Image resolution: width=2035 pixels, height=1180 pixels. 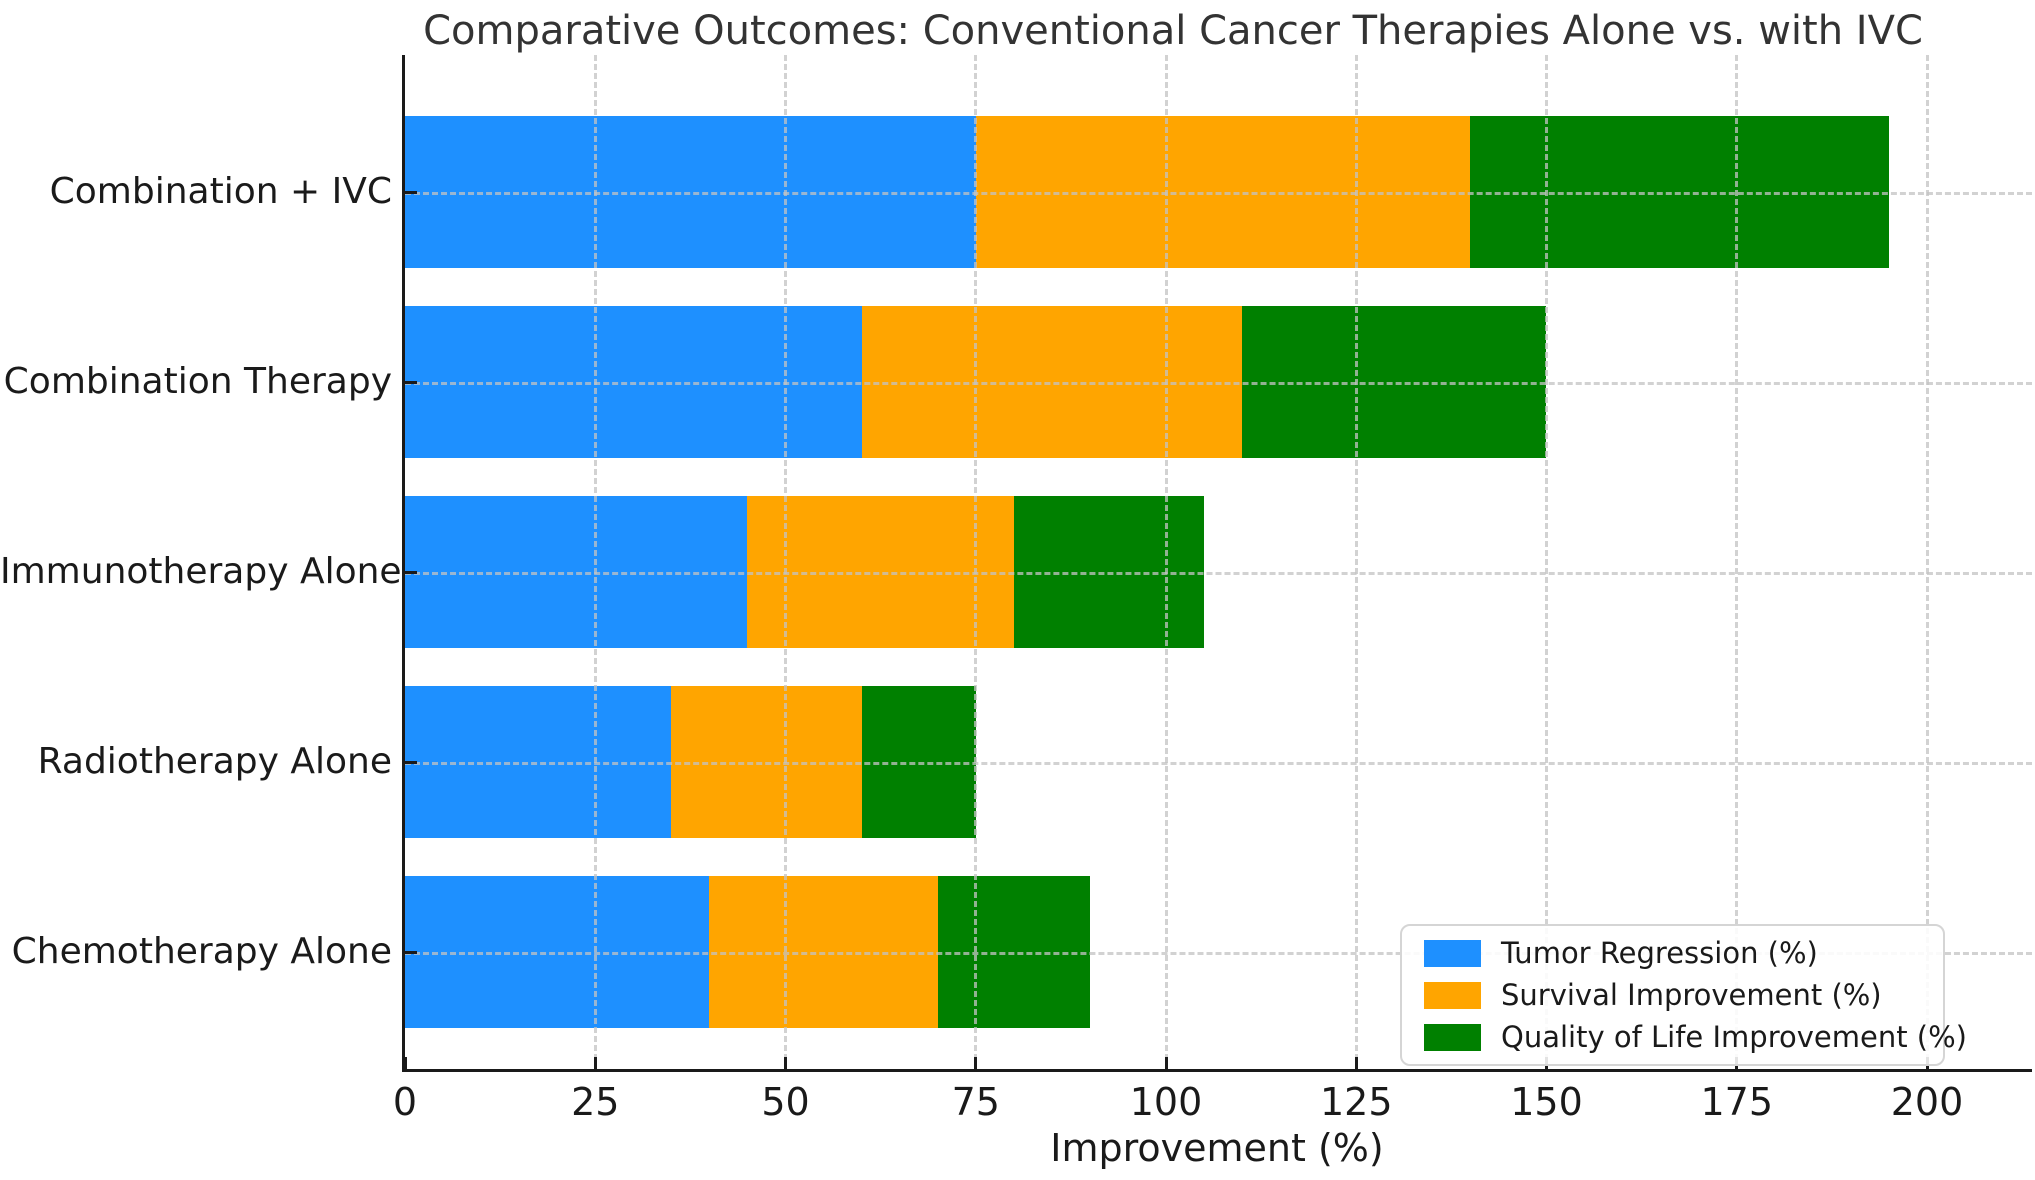 I want to click on y-tick-label: Radiotherapy Alone, so click(x=214, y=761).